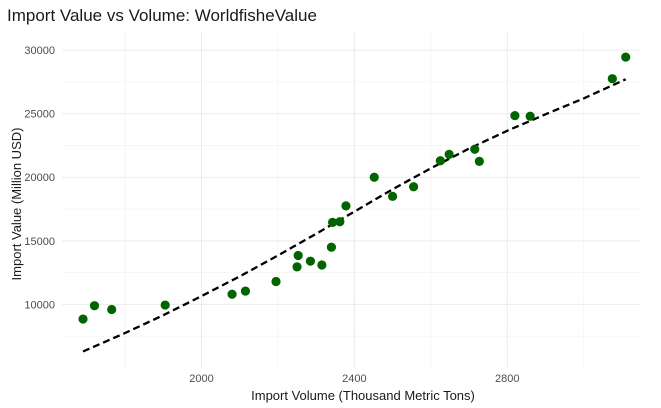  I want to click on x-tick-label: 2400, so click(354, 379).